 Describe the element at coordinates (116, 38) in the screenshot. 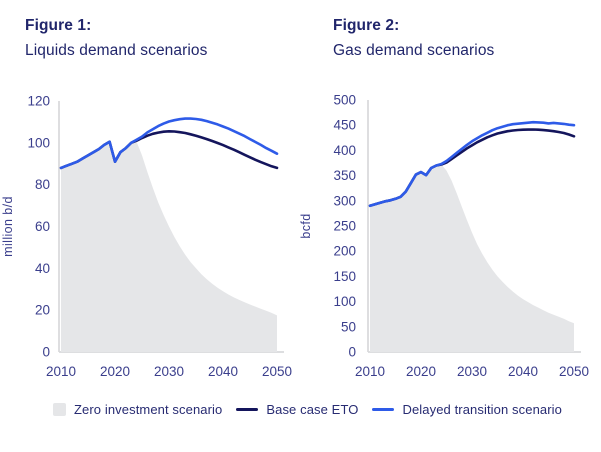

I see `figure1-header: Figure 1: Liquids demand scenarios` at that location.